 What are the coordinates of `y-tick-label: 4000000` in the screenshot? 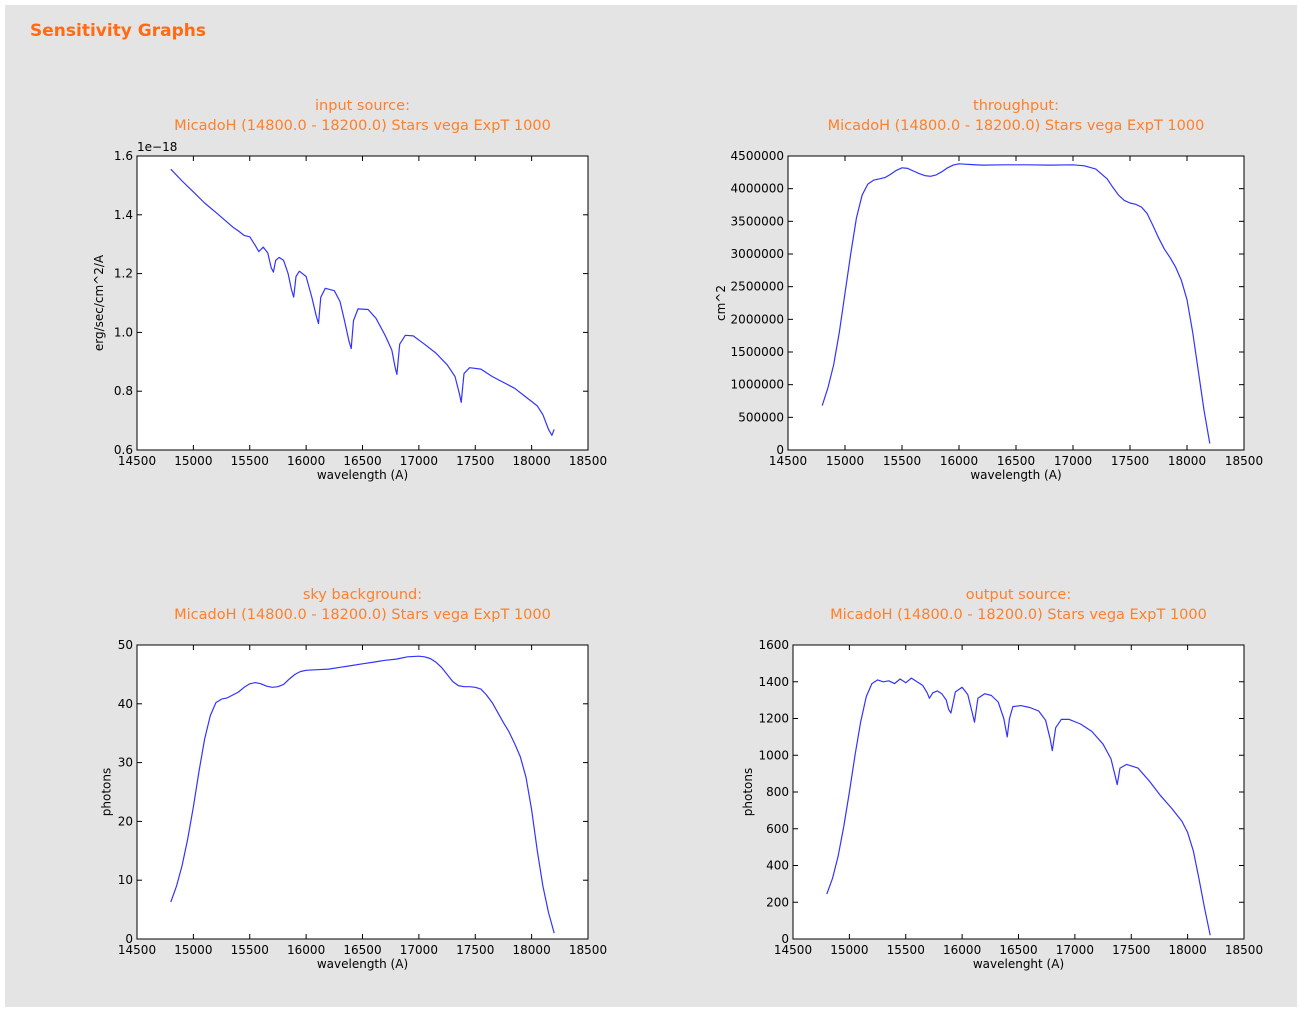 It's located at (757, 189).